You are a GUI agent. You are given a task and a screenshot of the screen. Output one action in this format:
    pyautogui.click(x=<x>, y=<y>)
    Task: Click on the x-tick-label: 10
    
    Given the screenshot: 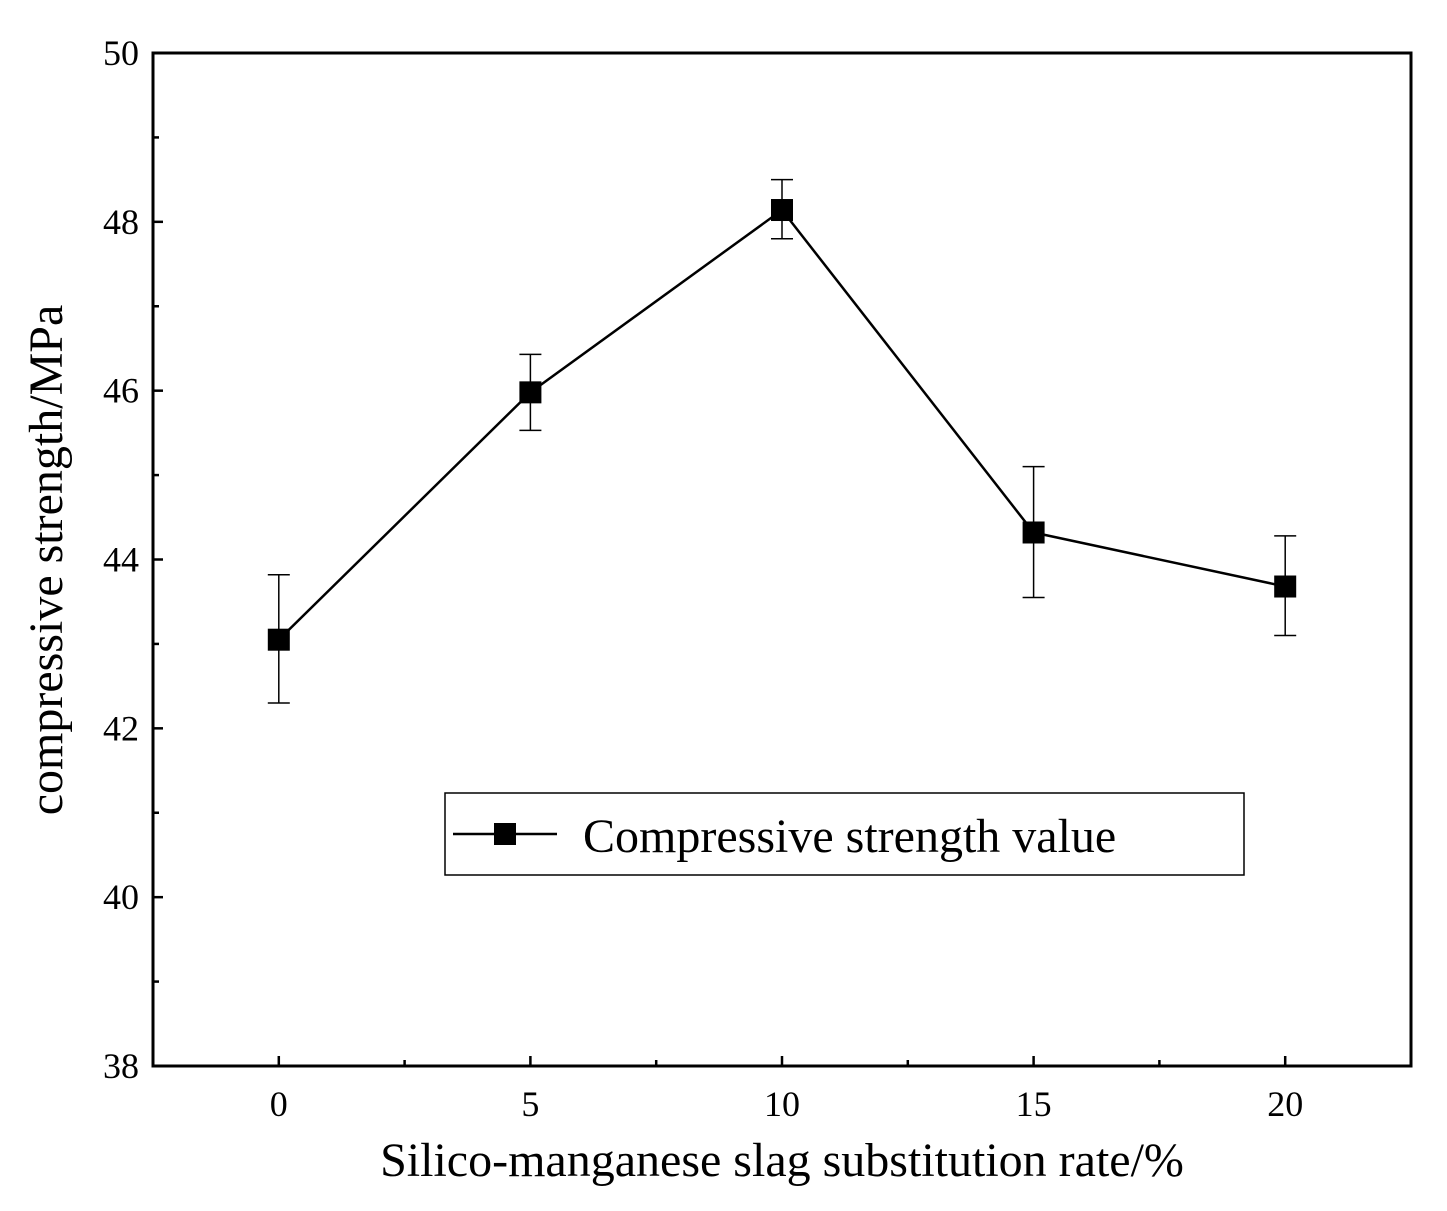 What is the action you would take?
    pyautogui.click(x=782, y=1104)
    